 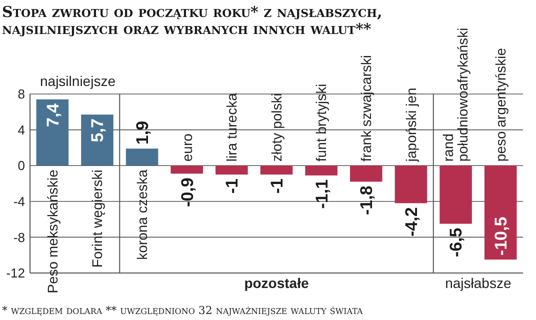 What do you see at coordinates (19, 237) in the screenshot?
I see `y-tick-label: -8` at bounding box center [19, 237].